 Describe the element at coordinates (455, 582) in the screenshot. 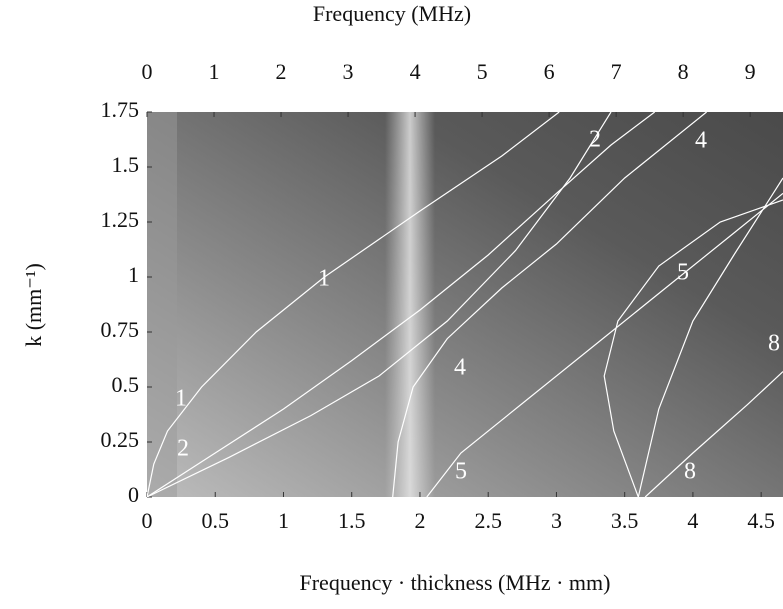

I see `x-axis-title: Frequency · thickness (MHz · mm)` at that location.